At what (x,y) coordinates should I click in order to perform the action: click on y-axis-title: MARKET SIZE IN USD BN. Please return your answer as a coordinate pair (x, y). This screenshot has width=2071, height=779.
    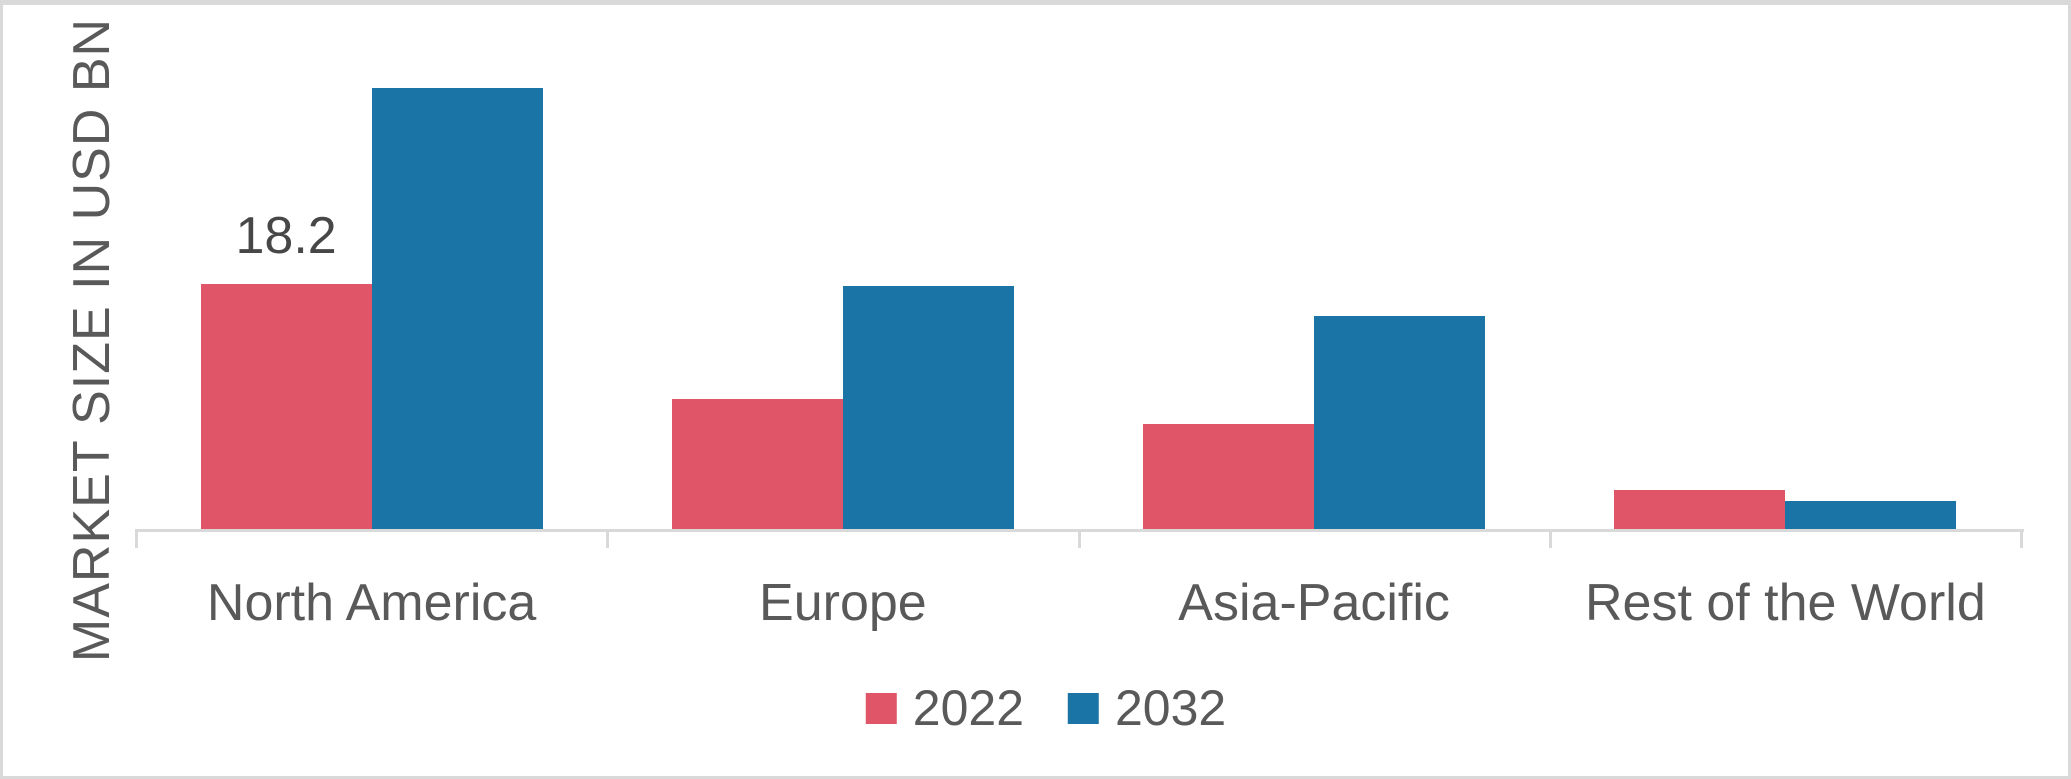
    Looking at the image, I should click on (92, 340).